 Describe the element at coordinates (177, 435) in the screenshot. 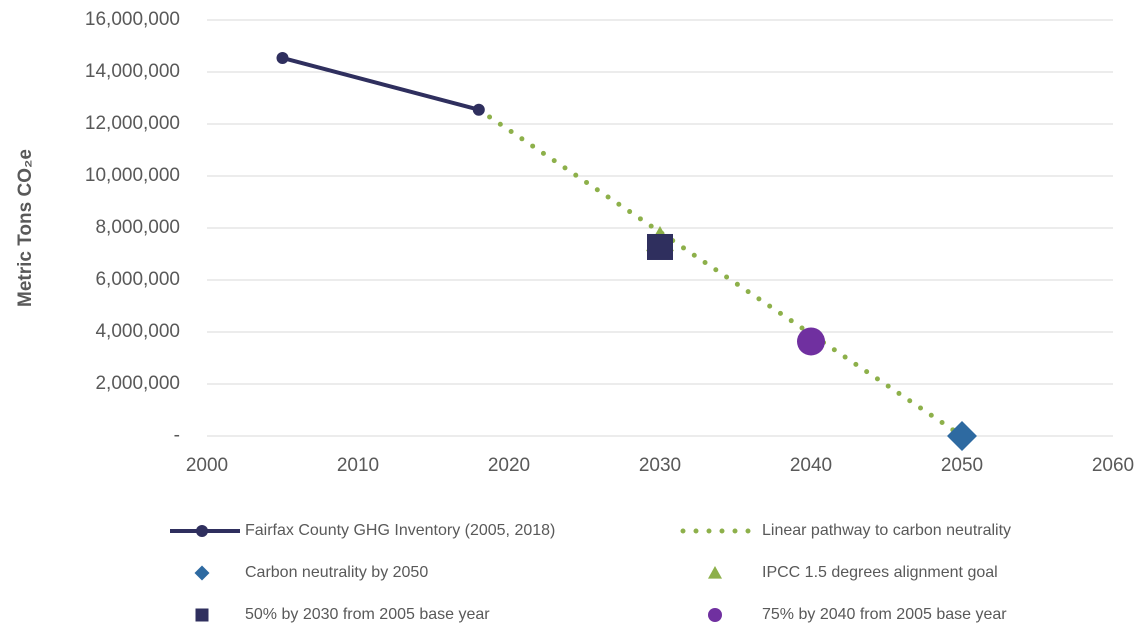

I see `y-tick-label: -` at that location.